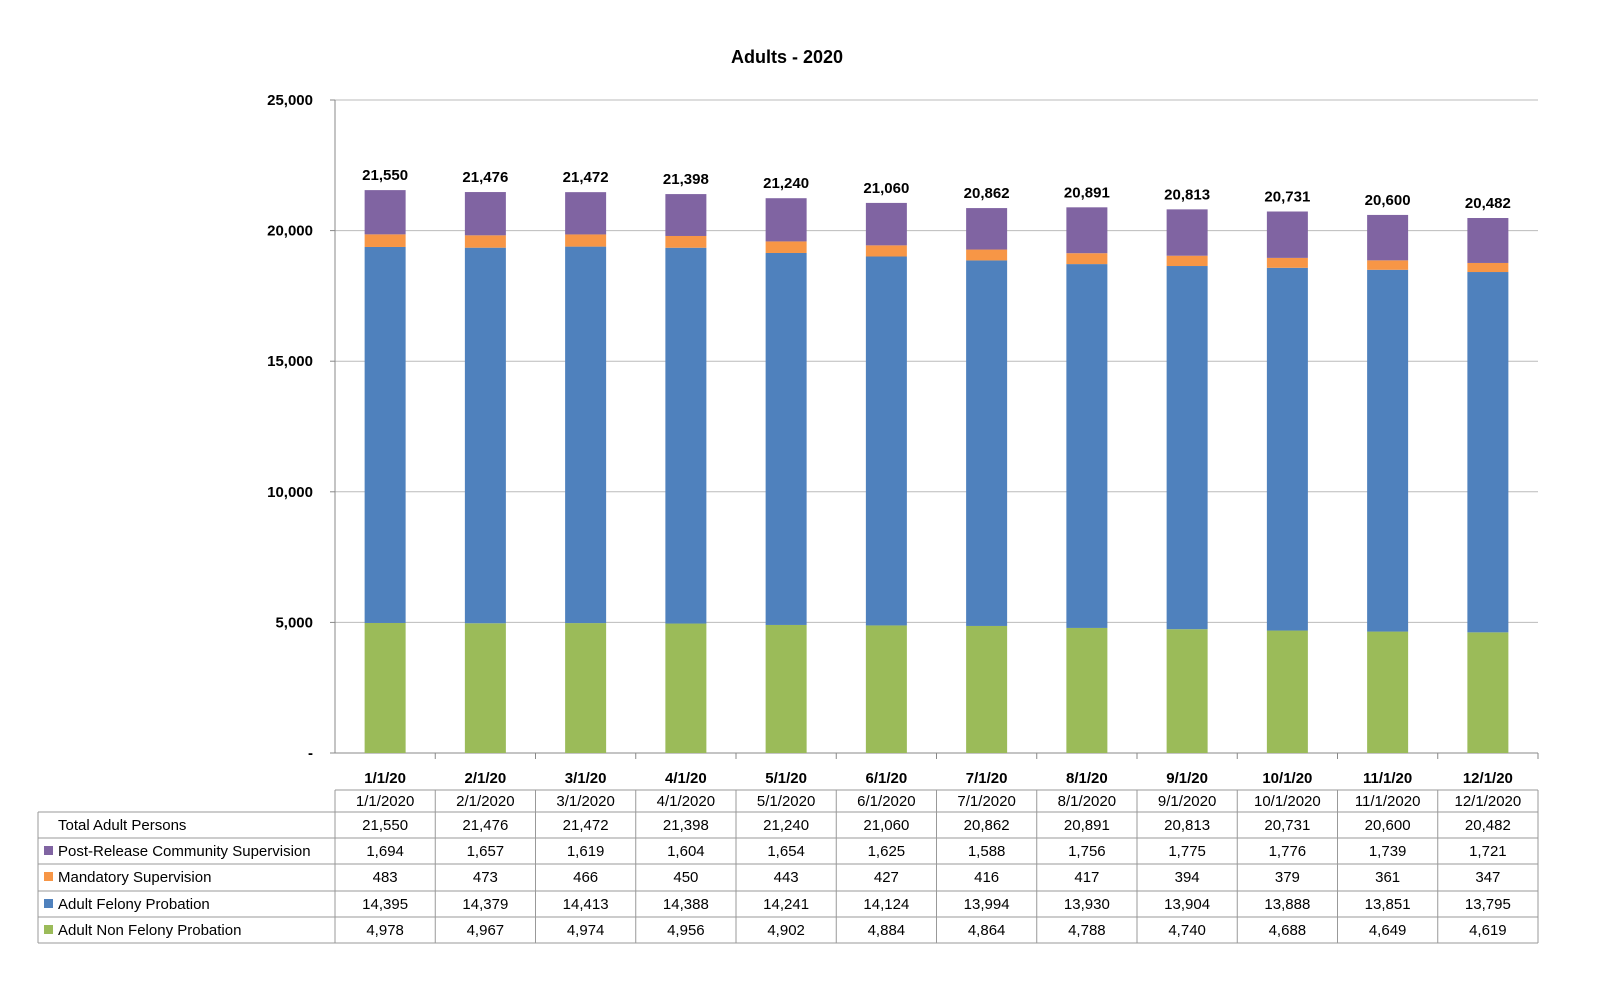 Image resolution: width=1612 pixels, height=996 pixels. What do you see at coordinates (1387, 778) in the screenshot?
I see `x-tick-label: 11/1/20` at bounding box center [1387, 778].